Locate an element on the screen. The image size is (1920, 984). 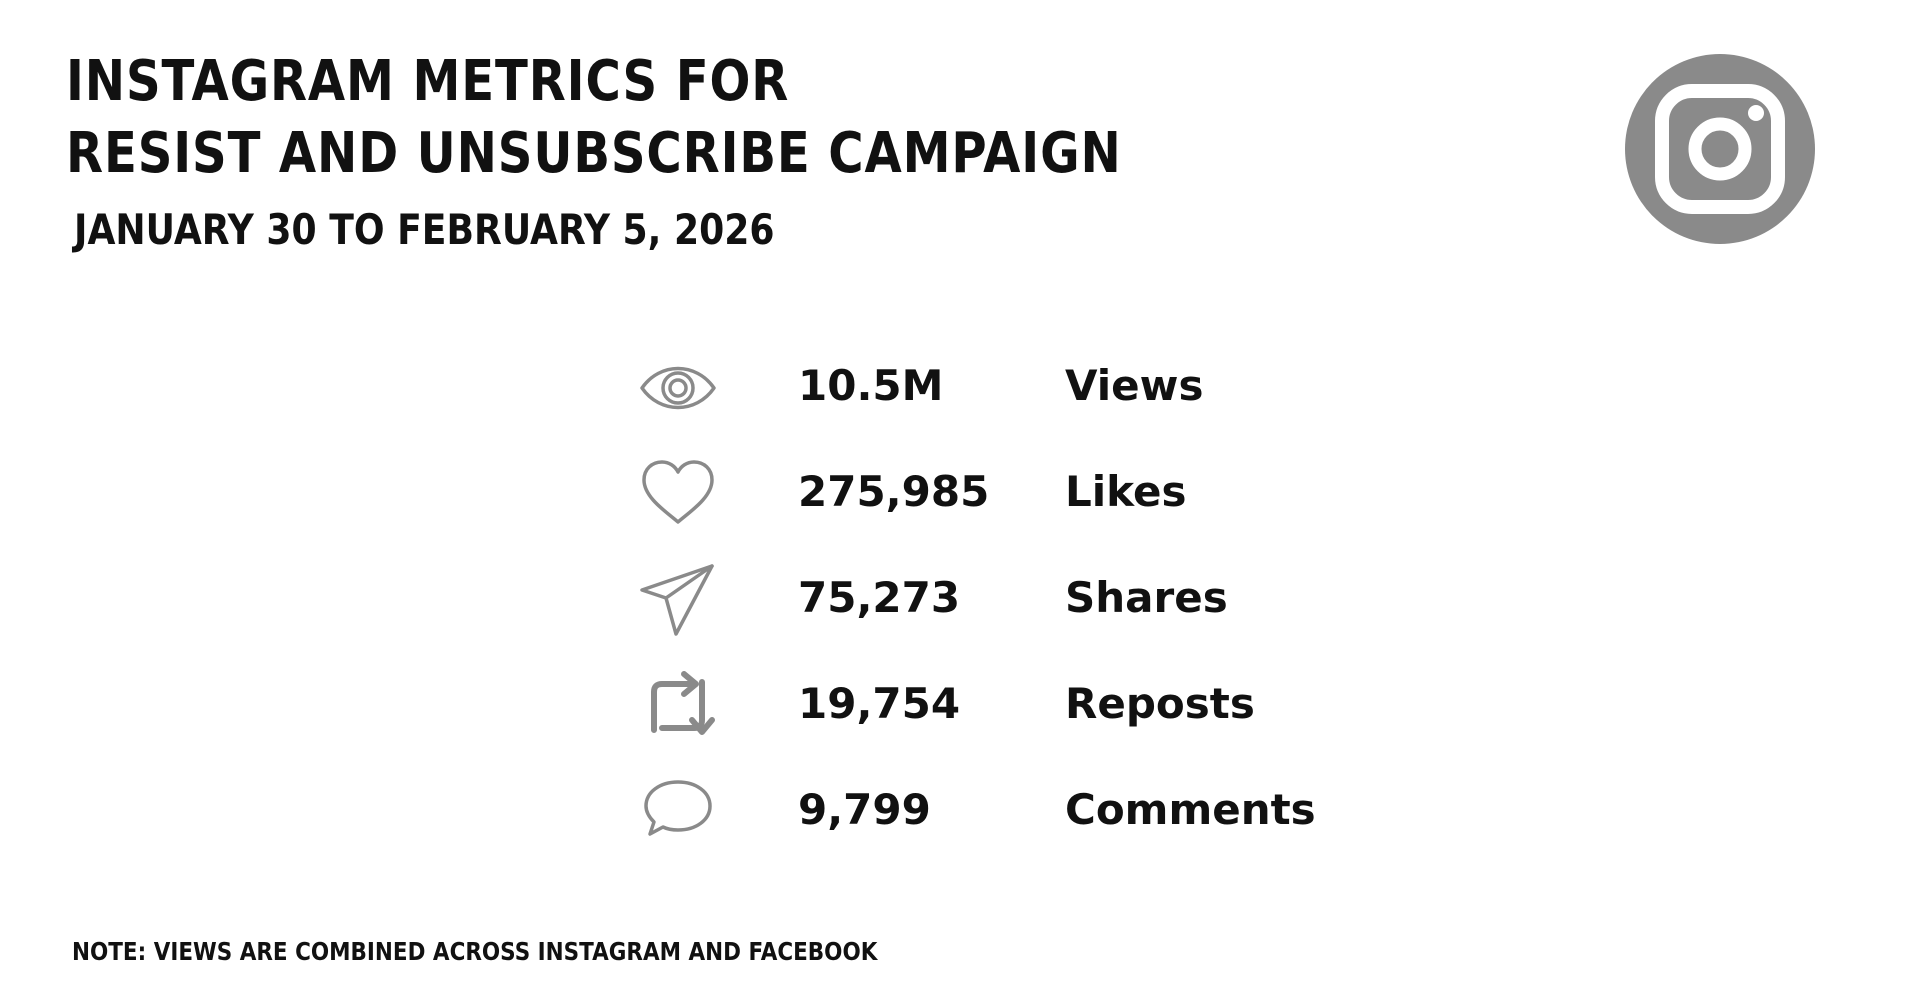
instagram-icon is located at coordinates (1720, 149).